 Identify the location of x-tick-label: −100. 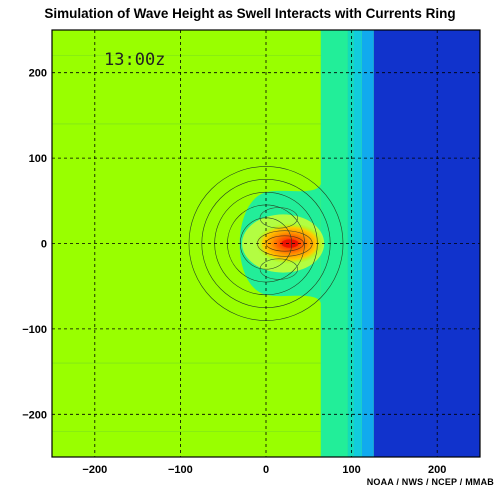
(180, 470).